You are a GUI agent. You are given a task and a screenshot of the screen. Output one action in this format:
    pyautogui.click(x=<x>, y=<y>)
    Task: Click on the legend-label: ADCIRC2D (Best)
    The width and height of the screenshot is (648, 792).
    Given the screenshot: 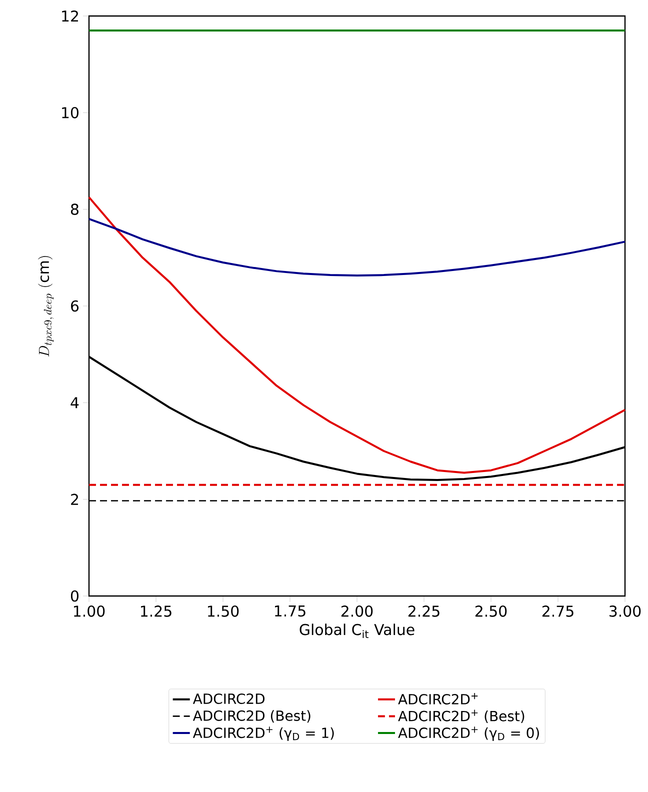 What is the action you would take?
    pyautogui.click(x=251, y=716)
    